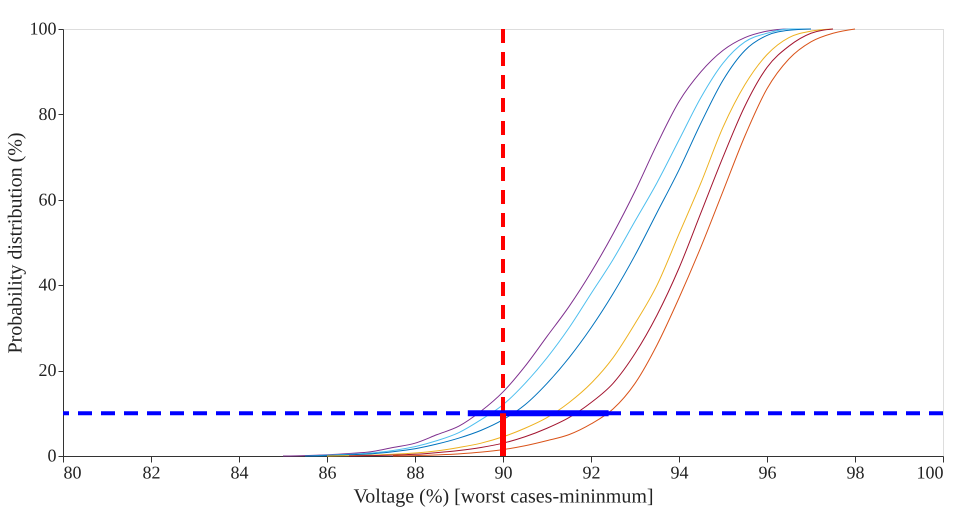  Describe the element at coordinates (73, 472) in the screenshot. I see `x-tick-label: 80` at that location.